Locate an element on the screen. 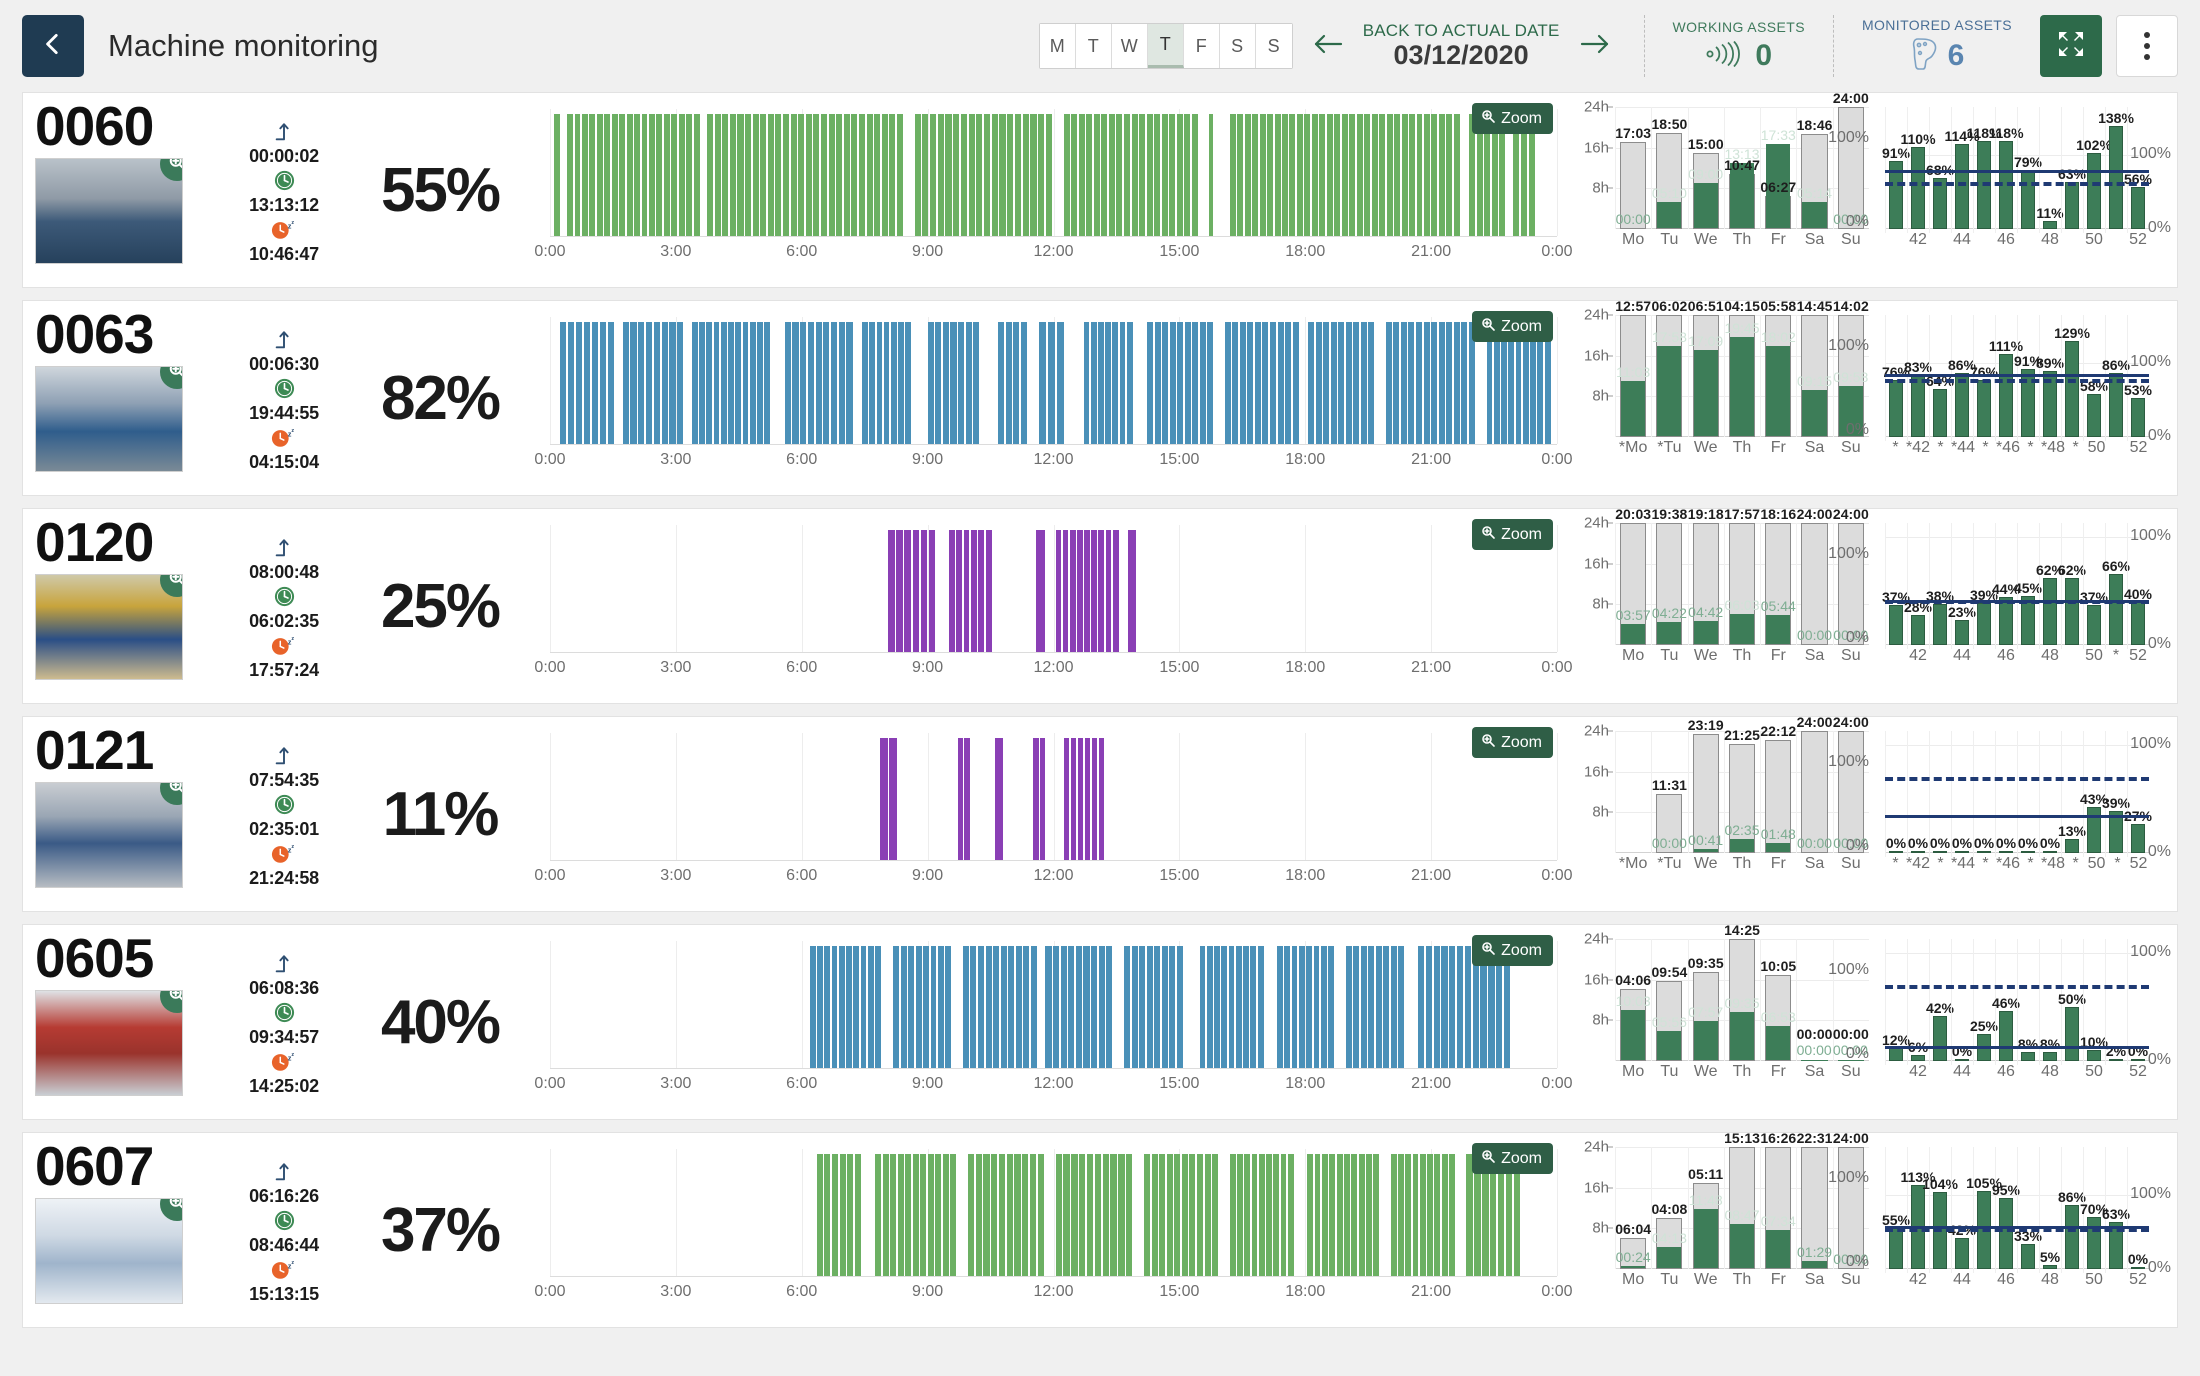 Image resolution: width=2200 pixels, height=1376 pixels. weekday-bar: 11:03 12:57 is located at coordinates (1633, 367).